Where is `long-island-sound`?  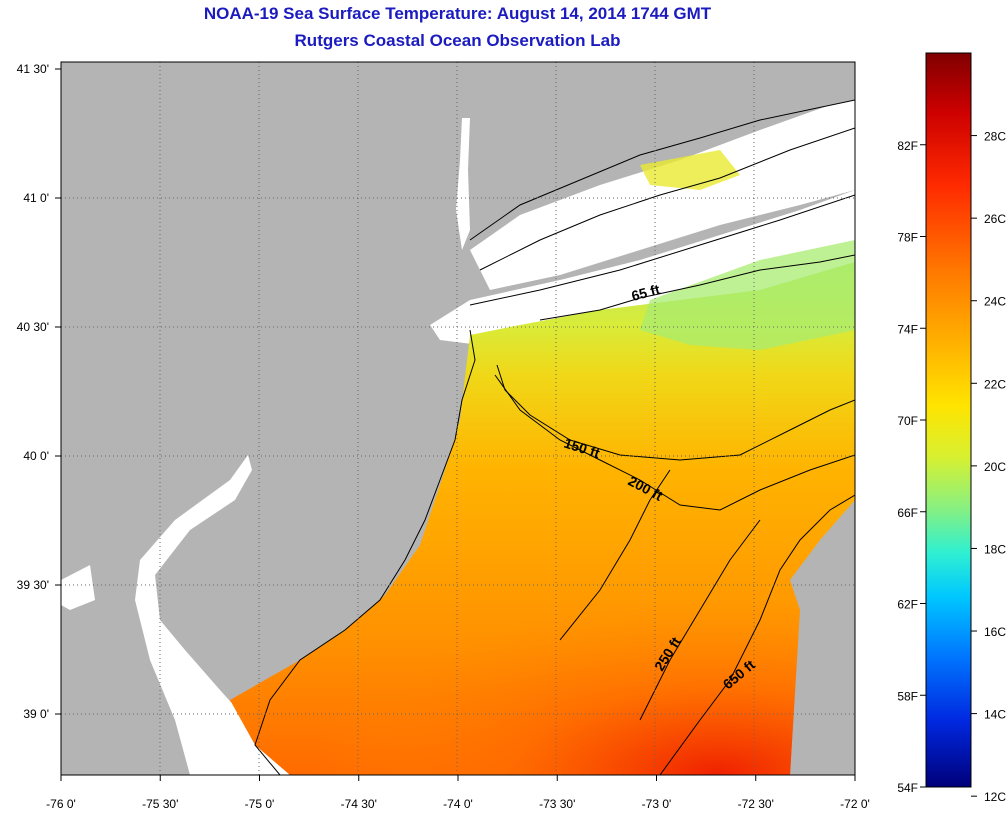
long-island-sound is located at coordinates (662, 195).